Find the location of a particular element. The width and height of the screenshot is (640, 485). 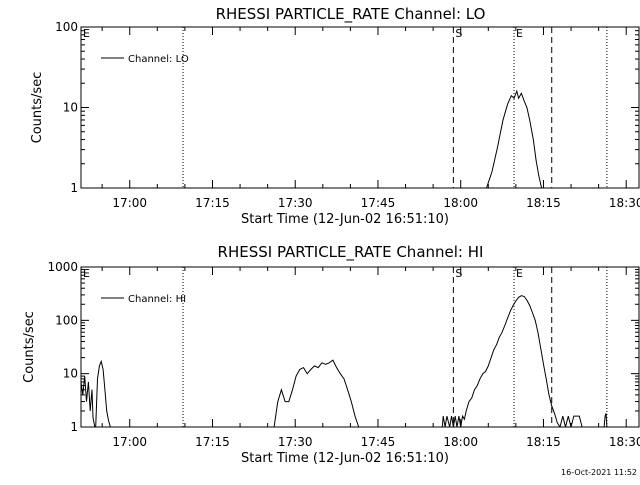

footer-timestamp: 16-Oct-2021 11:52 is located at coordinates (599, 472).